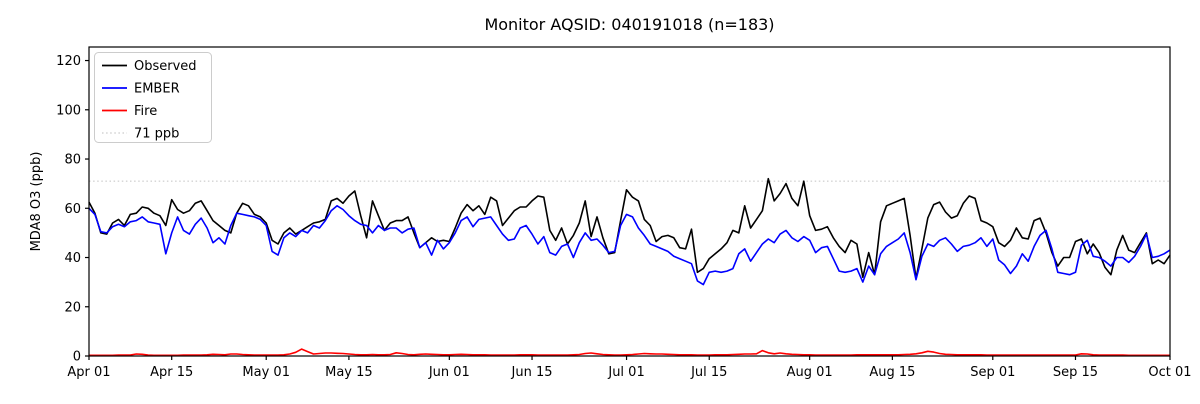 This screenshot has width=1200, height=404. I want to click on y-tick-label: 60, so click(72, 209).